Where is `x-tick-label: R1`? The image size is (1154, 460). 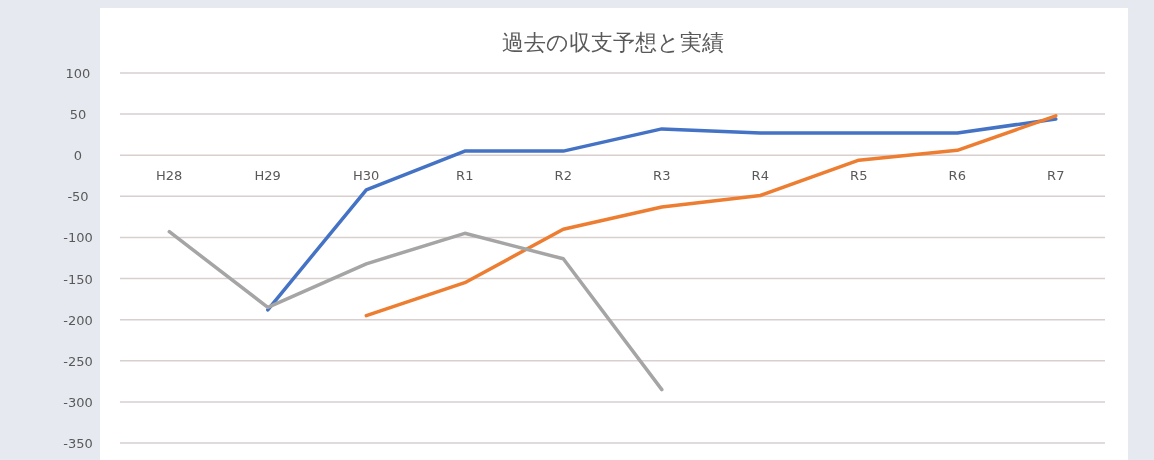 x-tick-label: R1 is located at coordinates (465, 176).